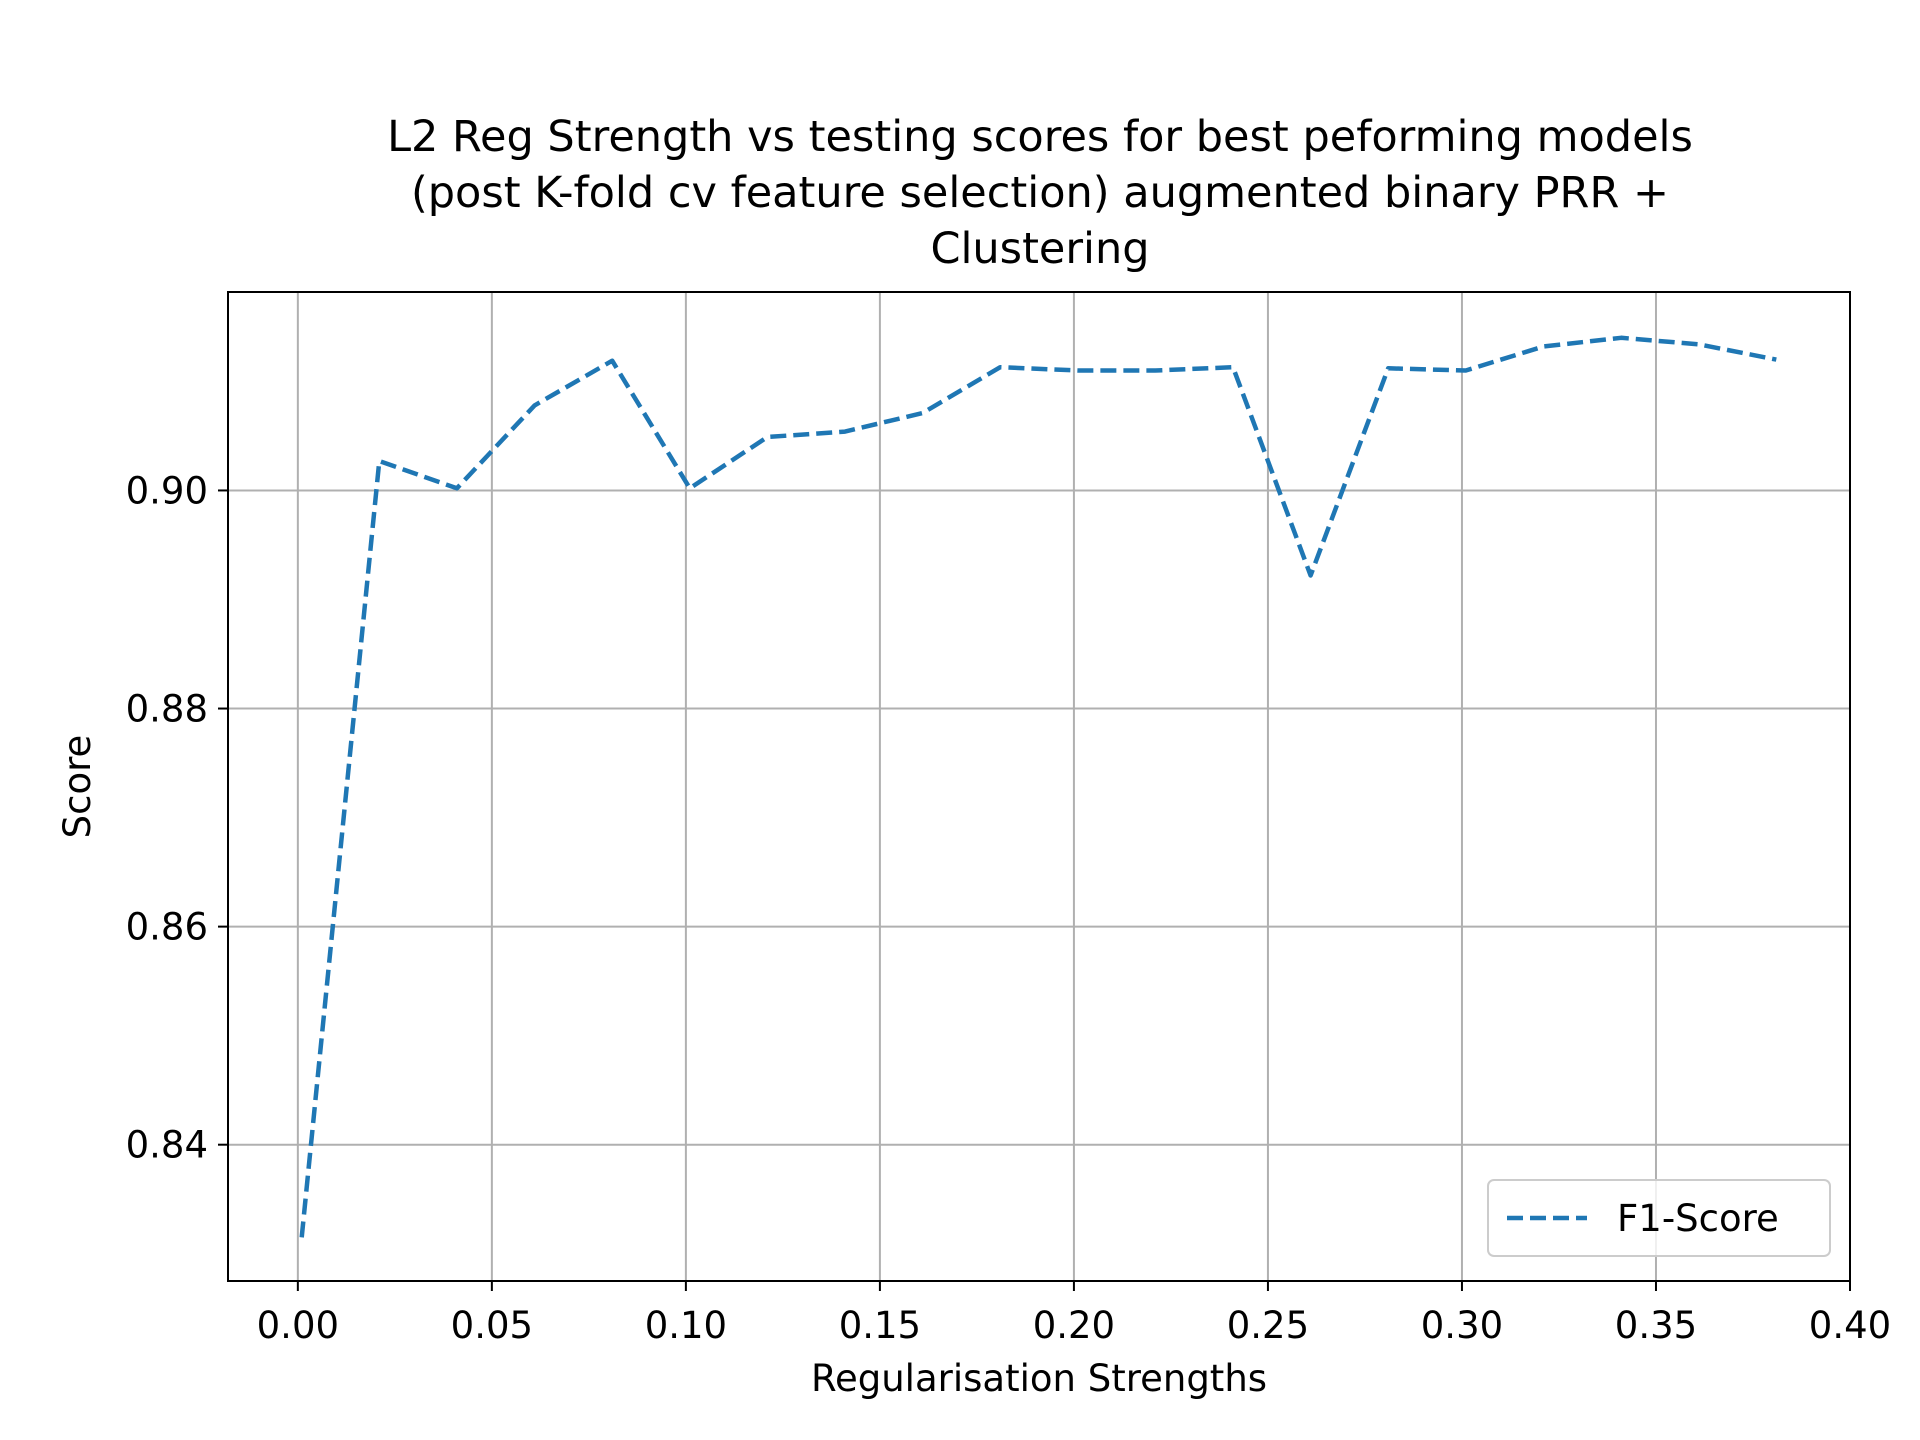  What do you see at coordinates (1656, 1325) in the screenshot?
I see `x-tick-label: 0.35` at bounding box center [1656, 1325].